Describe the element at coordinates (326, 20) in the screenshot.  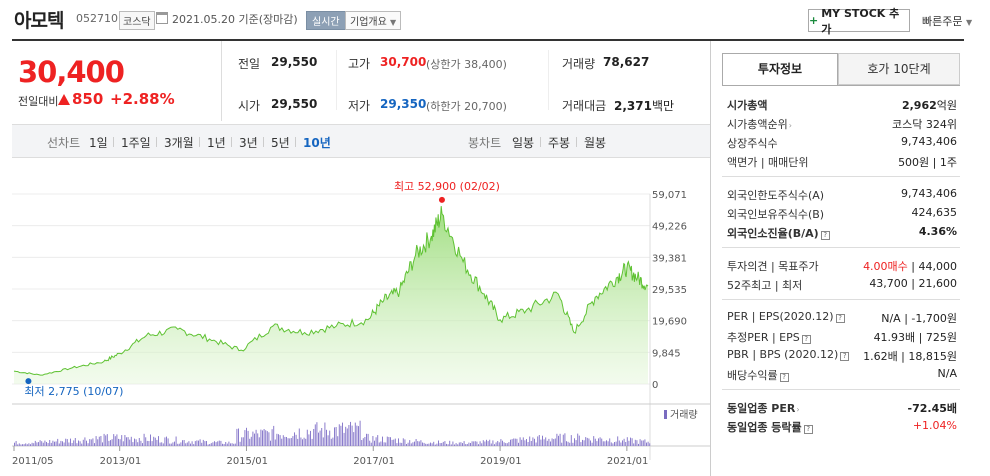
I see `realtime-button: 실시간` at that location.